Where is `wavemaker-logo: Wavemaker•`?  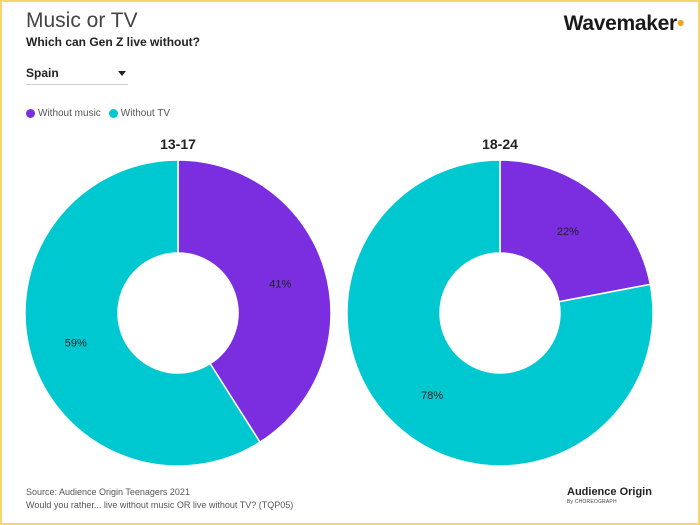 wavemaker-logo: Wavemaker• is located at coordinates (624, 24).